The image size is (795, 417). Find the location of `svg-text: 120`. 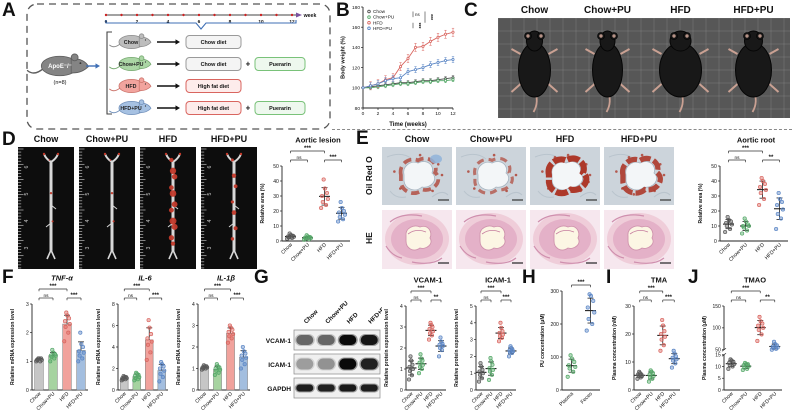

svg-text: 120 is located at coordinates (356, 68).